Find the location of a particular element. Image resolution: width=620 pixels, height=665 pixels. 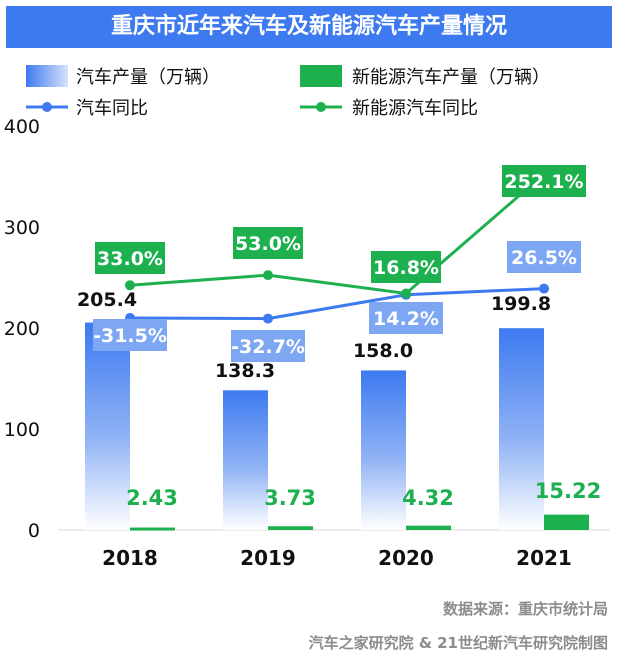

nev-yoy-label: 53.0% is located at coordinates (268, 244).